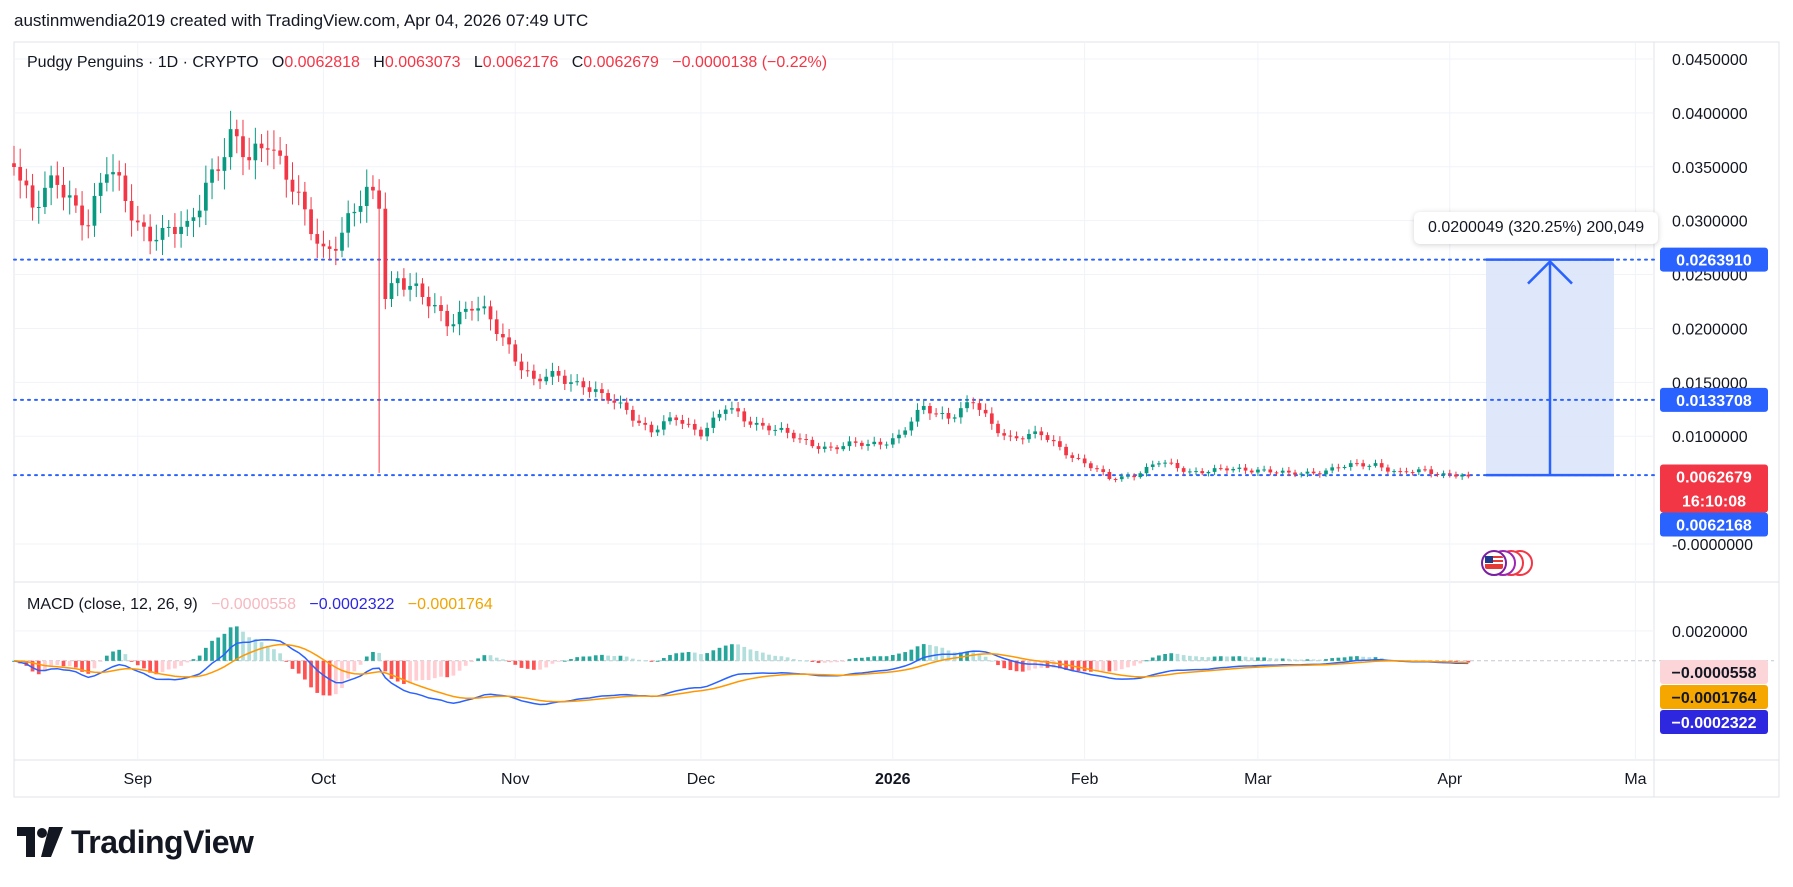  Describe the element at coordinates (143, 62) in the screenshot. I see `symbol-label: Pudgy Penguins · 1D · CRYPTO` at that location.